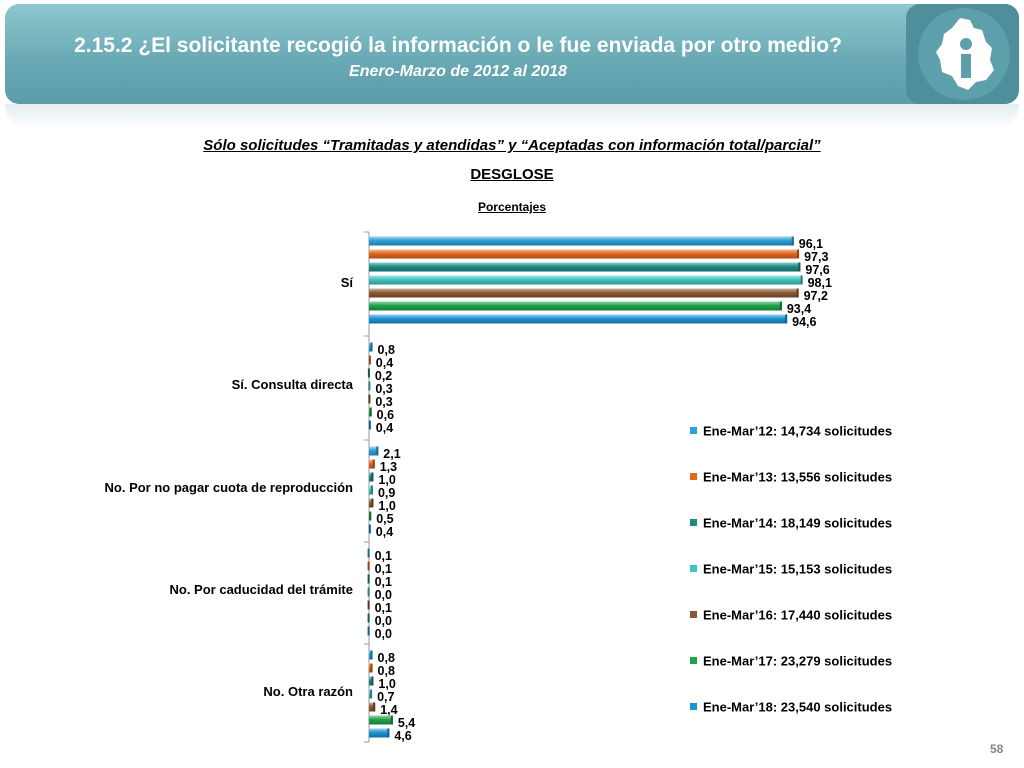 This screenshot has height=768, width=1024. Describe the element at coordinates (384, 519) in the screenshot. I see `data-label: 0,5` at that location.